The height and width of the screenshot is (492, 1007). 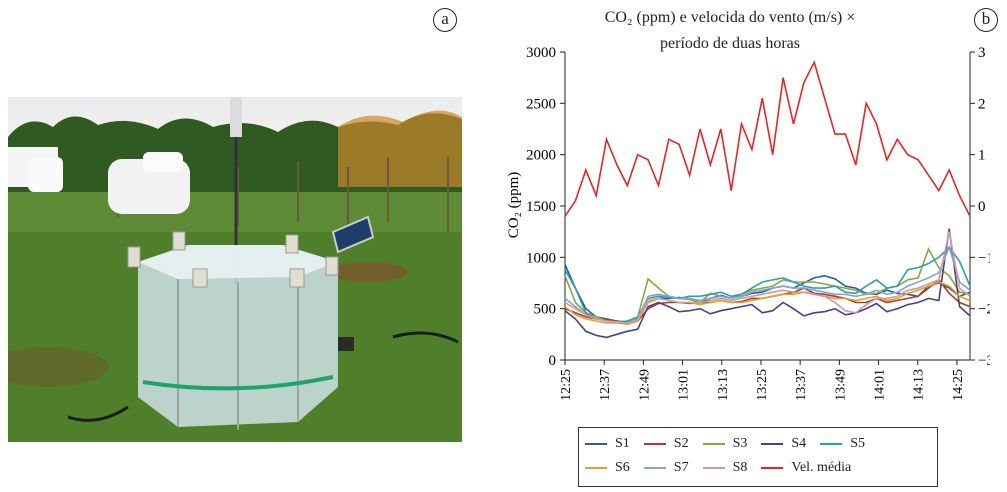 I want to click on legend-item: S8, so click(x=725, y=468).